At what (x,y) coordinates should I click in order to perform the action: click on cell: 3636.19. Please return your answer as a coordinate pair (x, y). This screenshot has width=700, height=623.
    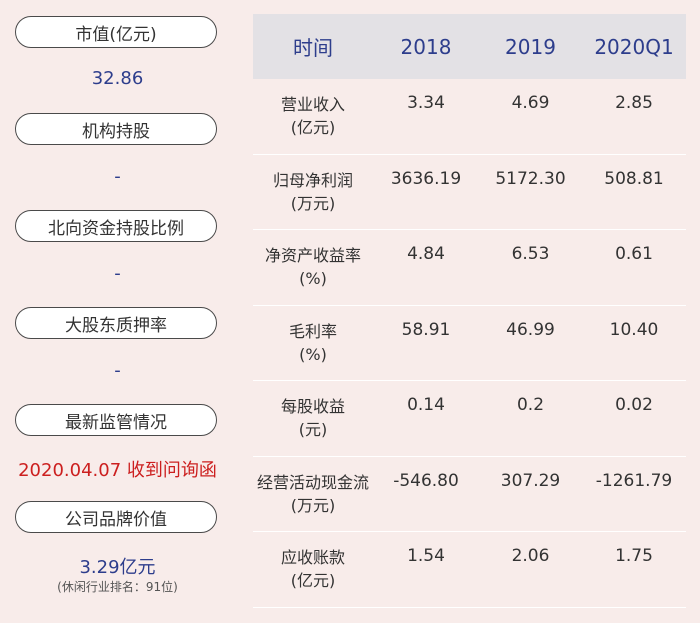
    Looking at the image, I should click on (426, 178).